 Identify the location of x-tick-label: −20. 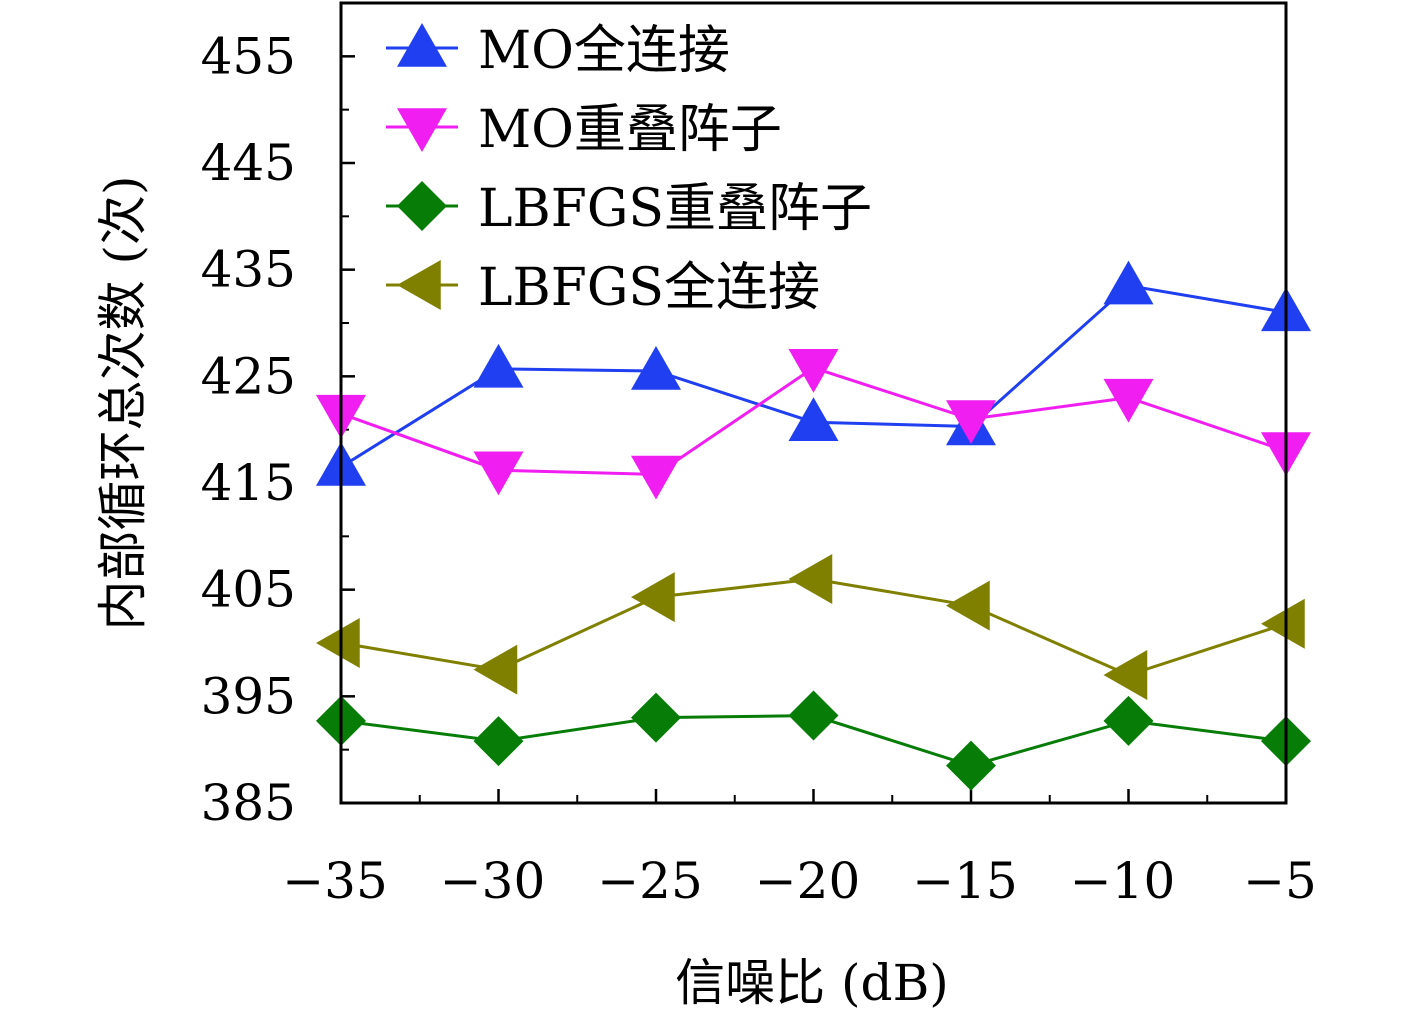
(808, 881).